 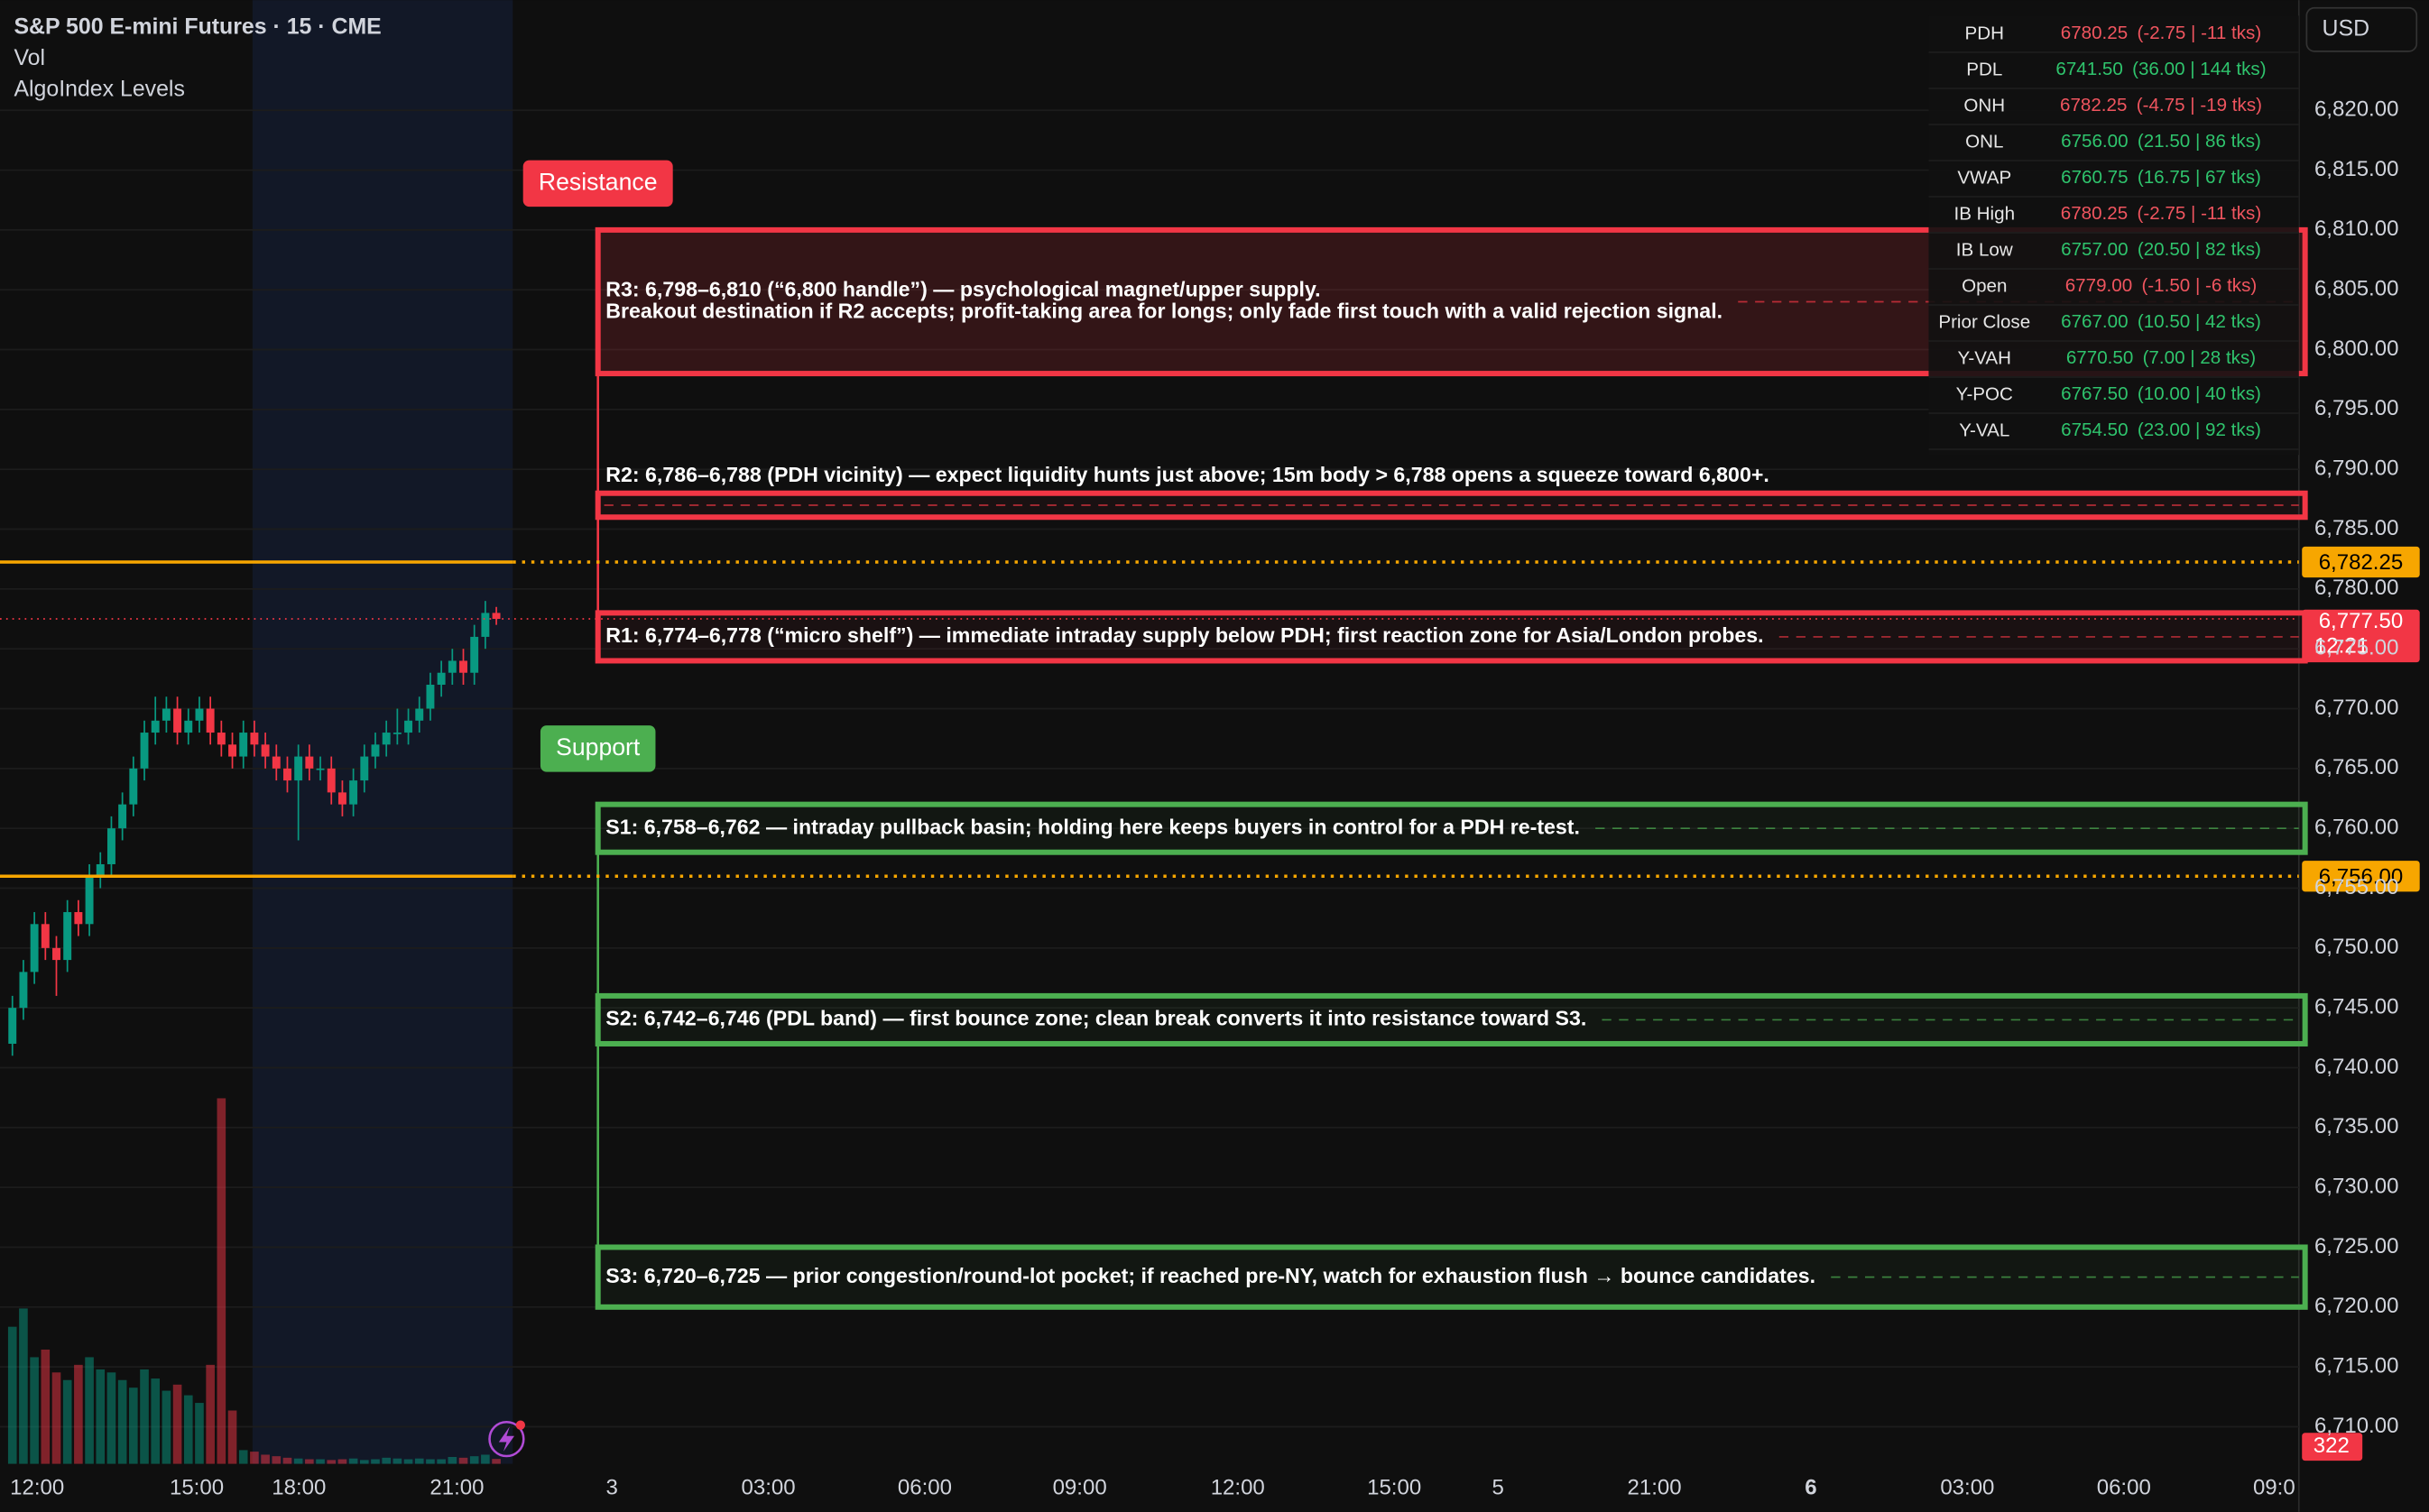 I want to click on y-tick-label: 6,710.00, so click(x=2356, y=1426).